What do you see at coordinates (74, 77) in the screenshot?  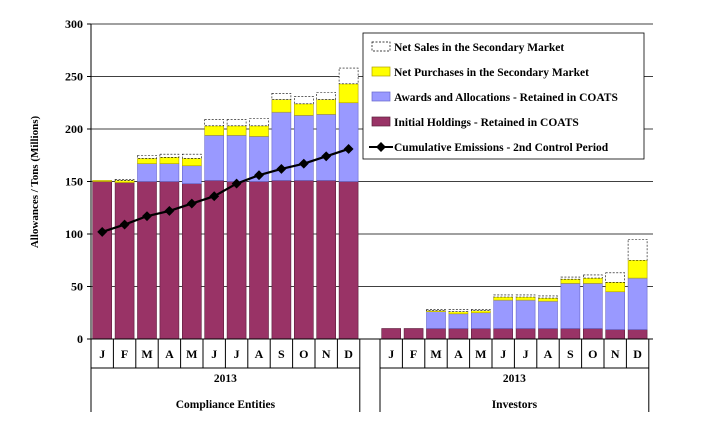 I see `y-tick-label: 250` at bounding box center [74, 77].